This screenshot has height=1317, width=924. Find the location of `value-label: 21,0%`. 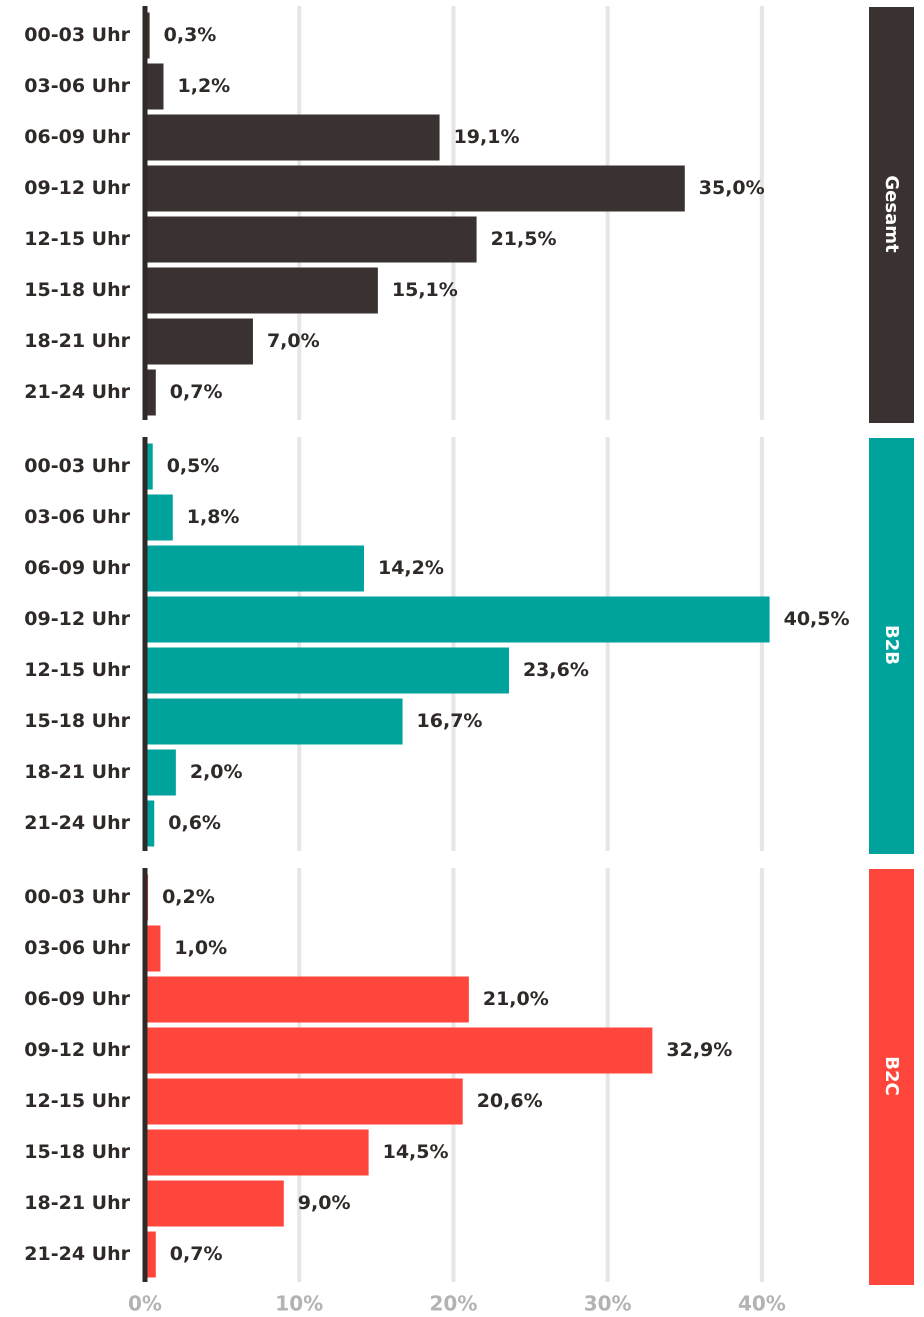

value-label: 21,0% is located at coordinates (516, 999).